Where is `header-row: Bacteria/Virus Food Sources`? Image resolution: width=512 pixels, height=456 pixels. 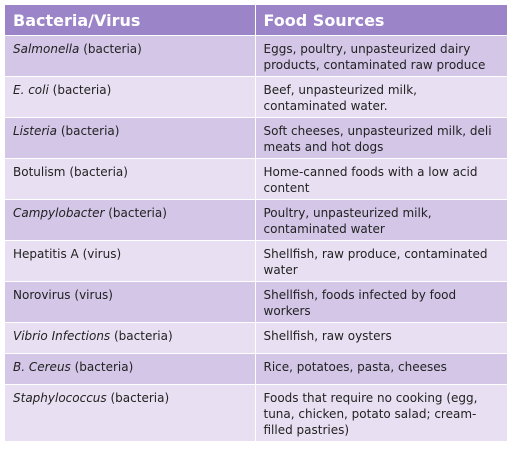 header-row: Bacteria/Virus Food Sources is located at coordinates (256, 20).